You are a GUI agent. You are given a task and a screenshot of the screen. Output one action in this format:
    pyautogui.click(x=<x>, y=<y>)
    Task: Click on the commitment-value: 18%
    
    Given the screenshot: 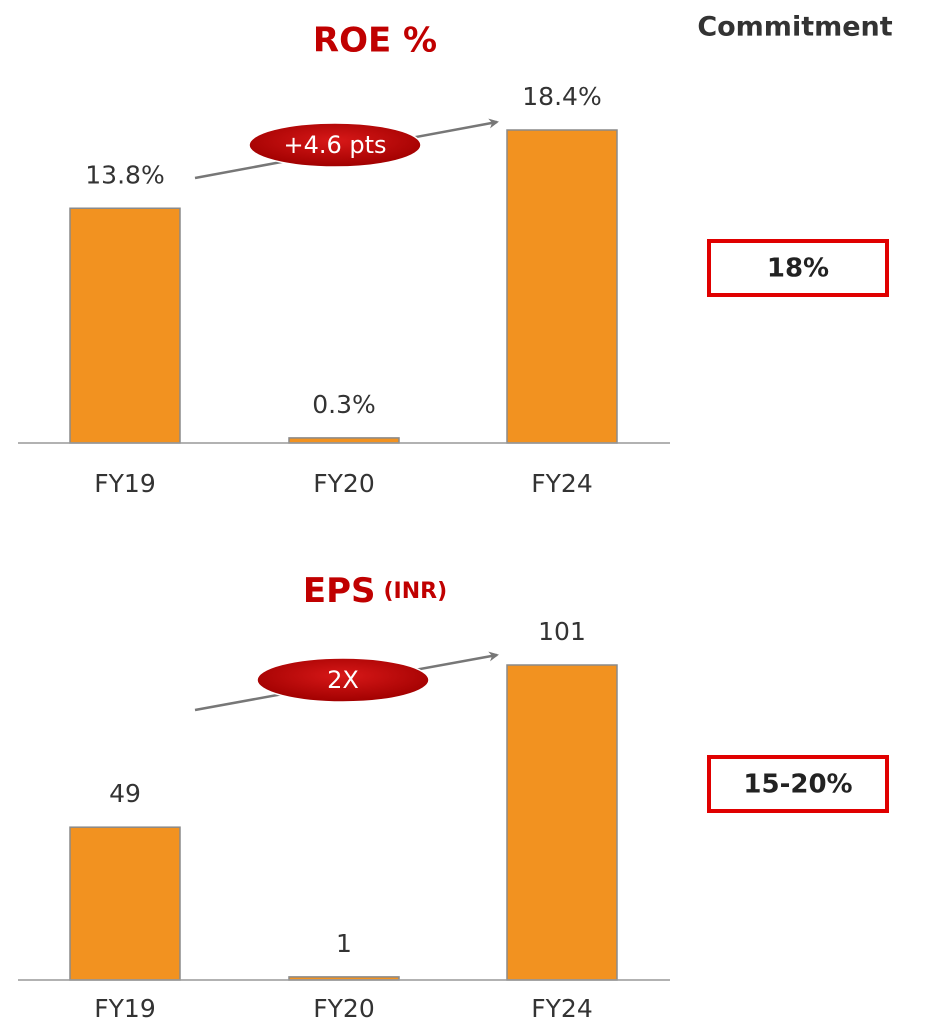 What is the action you would take?
    pyautogui.click(x=798, y=269)
    